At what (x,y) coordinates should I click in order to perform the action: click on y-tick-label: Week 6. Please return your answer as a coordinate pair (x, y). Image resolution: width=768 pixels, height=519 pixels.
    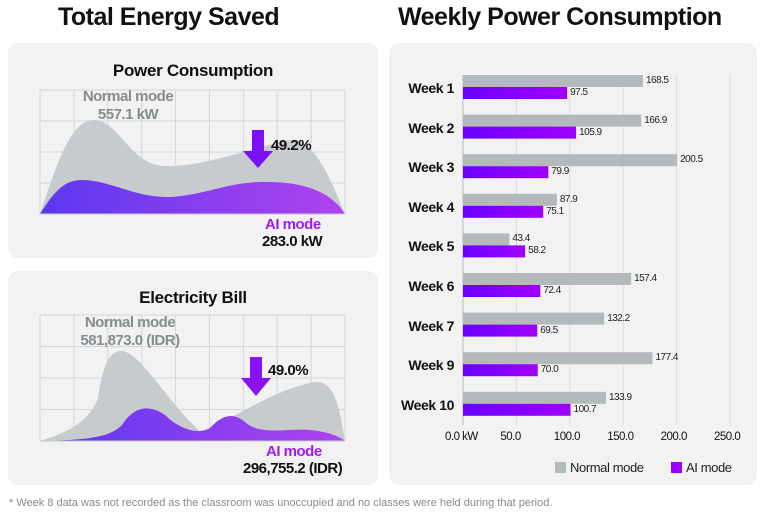
    Looking at the image, I should click on (431, 286).